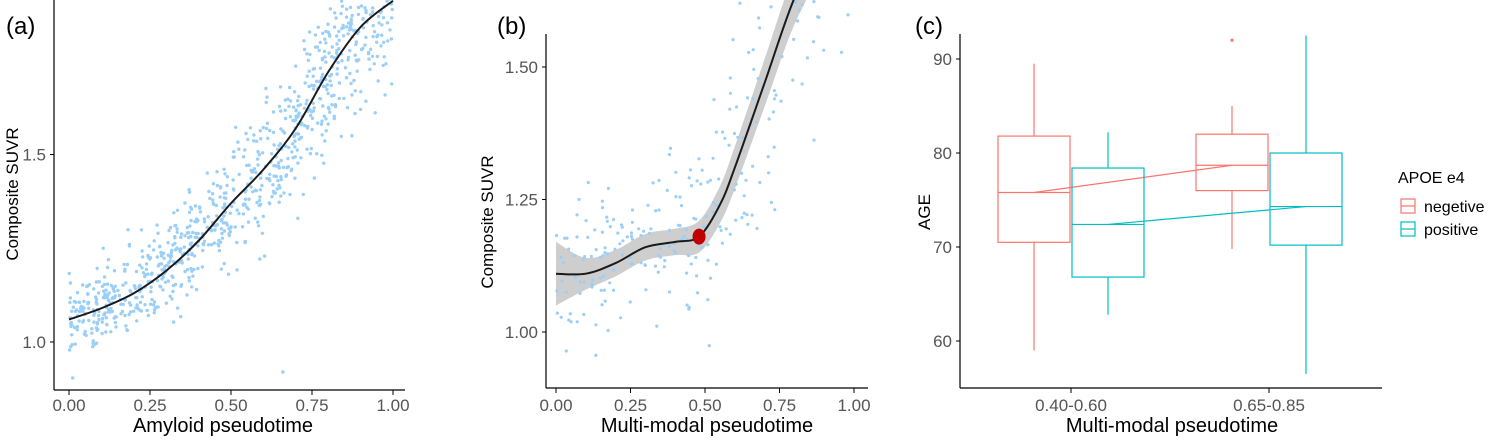 This screenshot has width=1500, height=442. What do you see at coordinates (1442, 218) in the screenshot?
I see `legend-entries: negetive positive` at bounding box center [1442, 218].